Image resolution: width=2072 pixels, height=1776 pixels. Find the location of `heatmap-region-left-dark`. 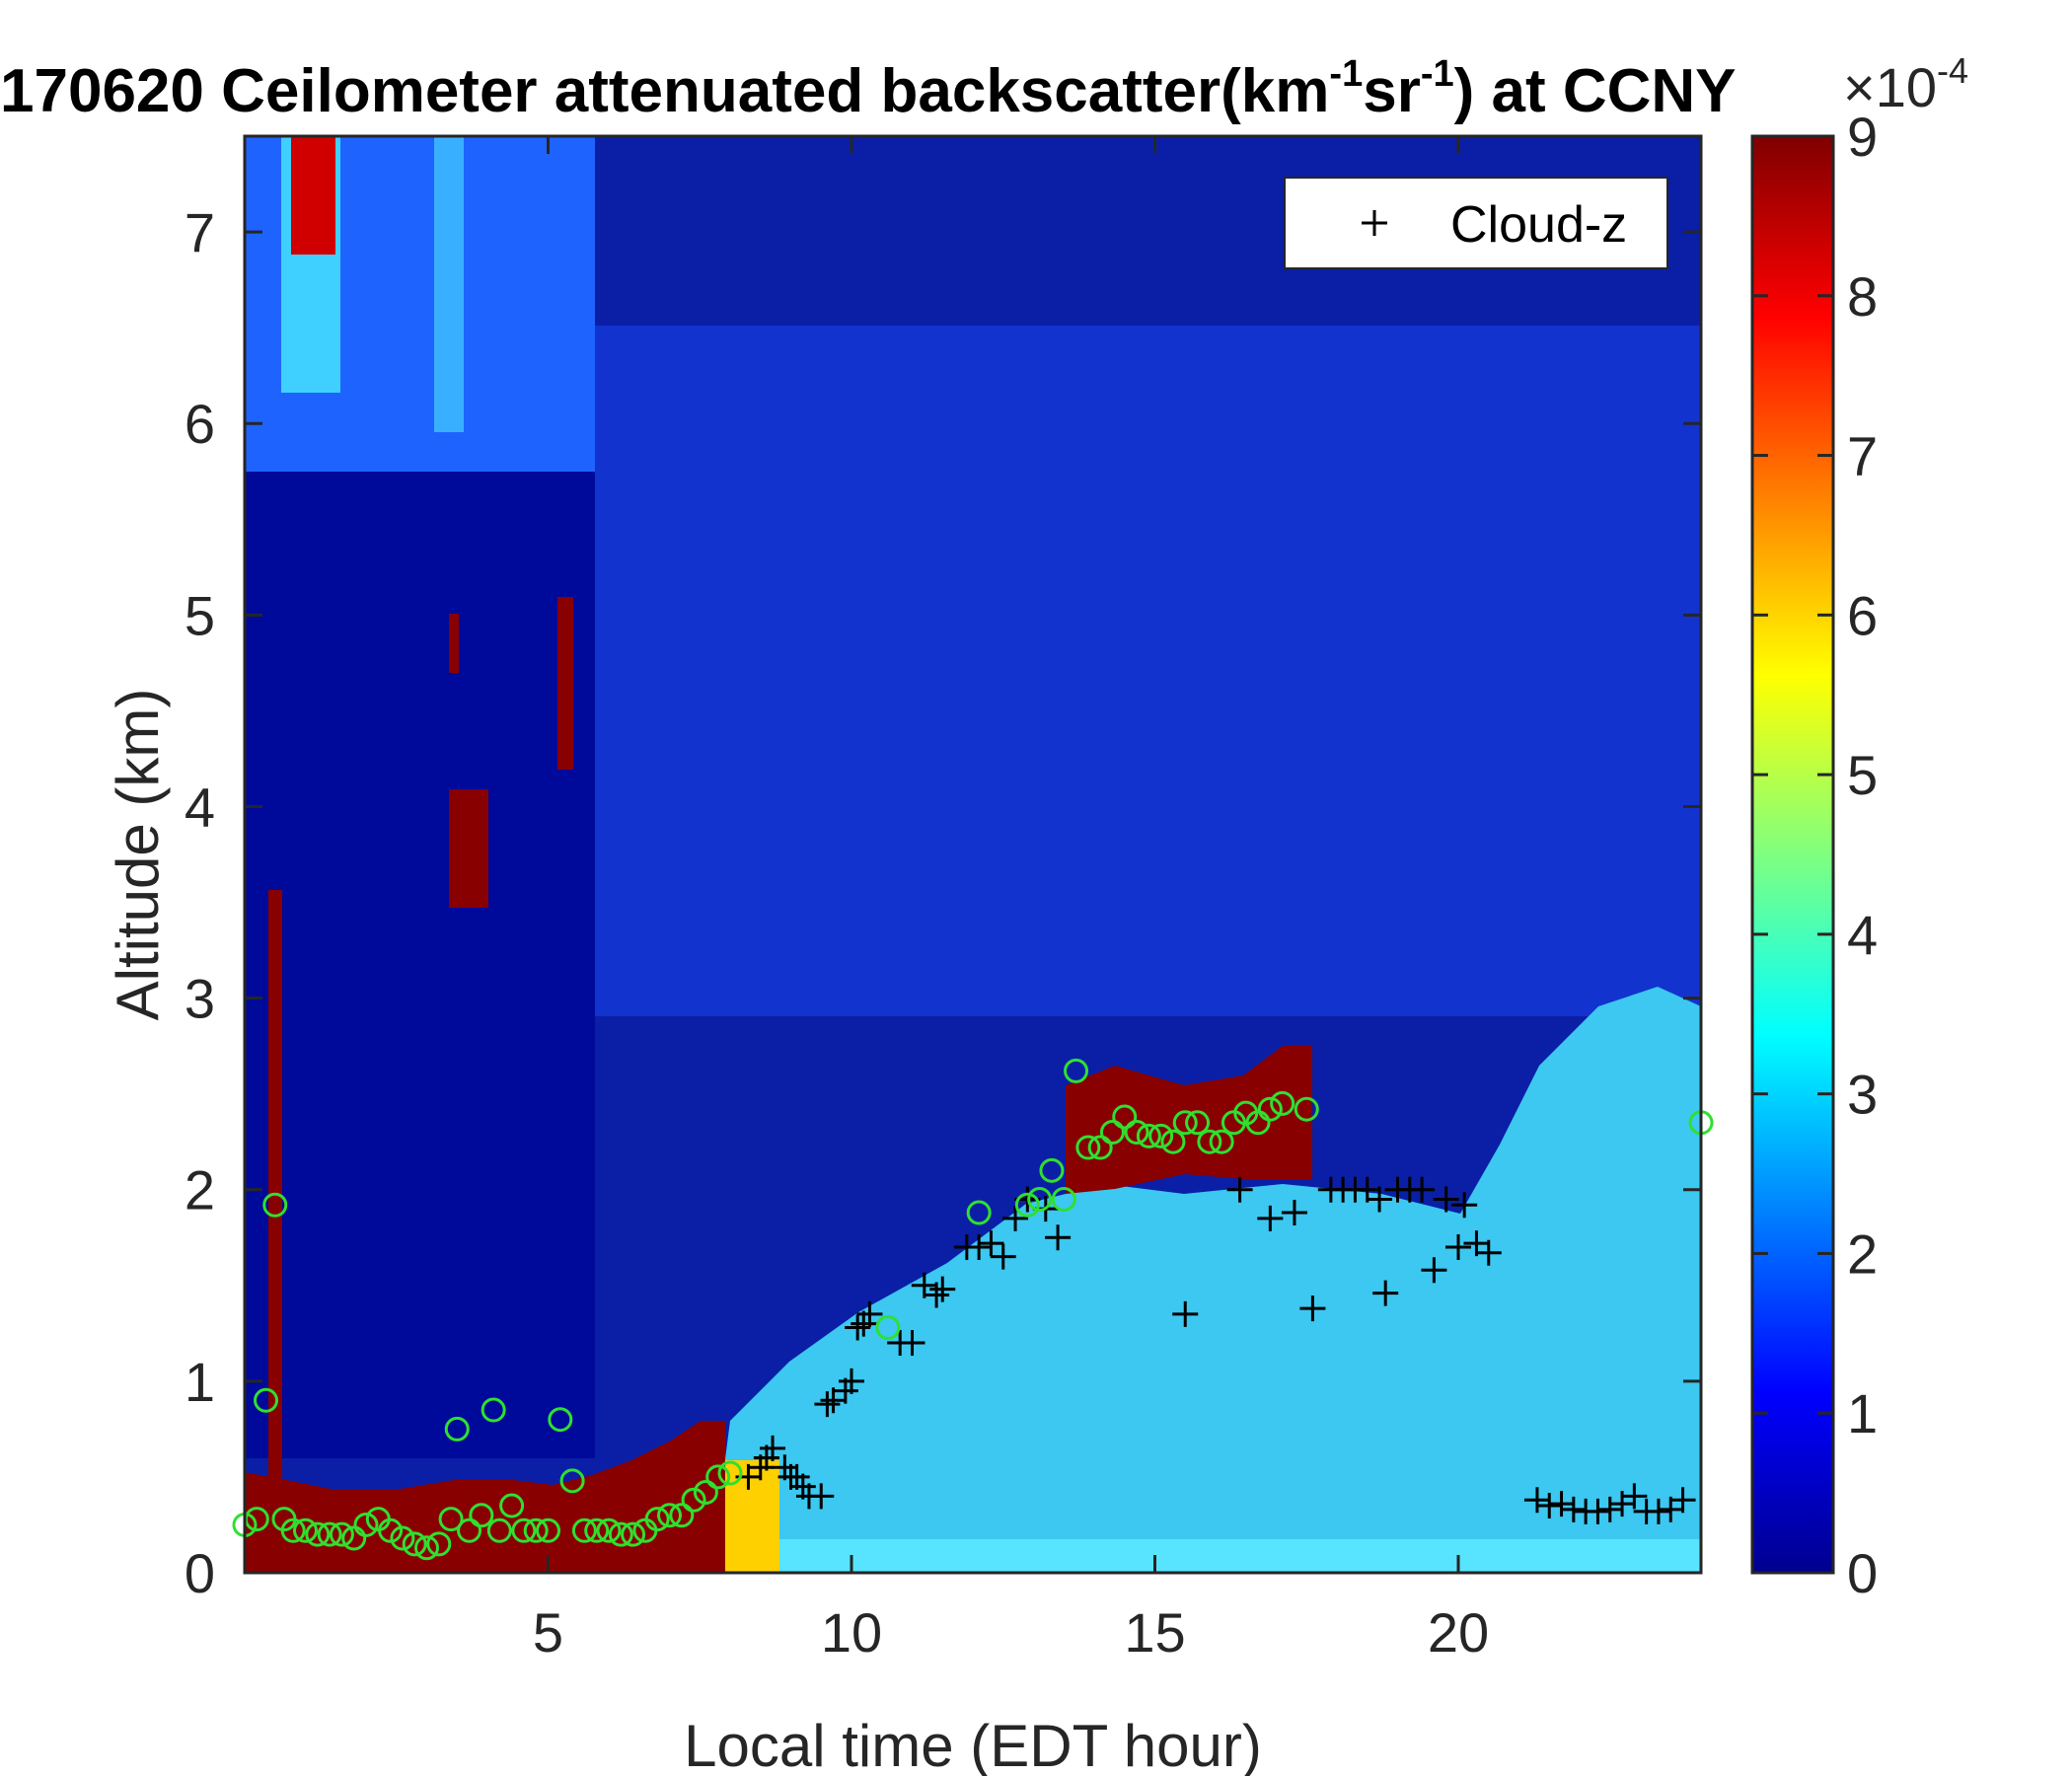

heatmap-region-left-dark is located at coordinates (420, 965).